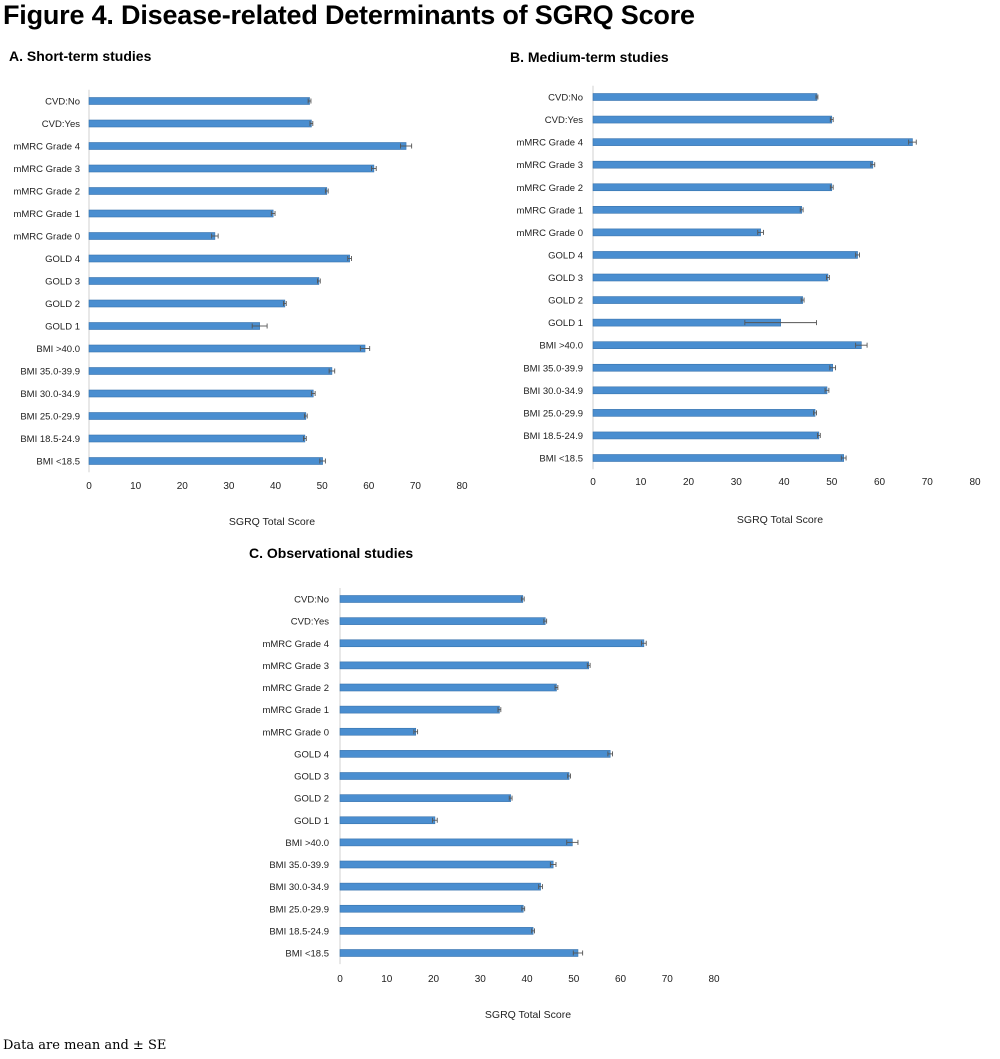 The width and height of the screenshot is (1000, 1059). I want to click on category-label-bmi-18-5-24-9: BMI 18.5-24.9, so click(553, 436).